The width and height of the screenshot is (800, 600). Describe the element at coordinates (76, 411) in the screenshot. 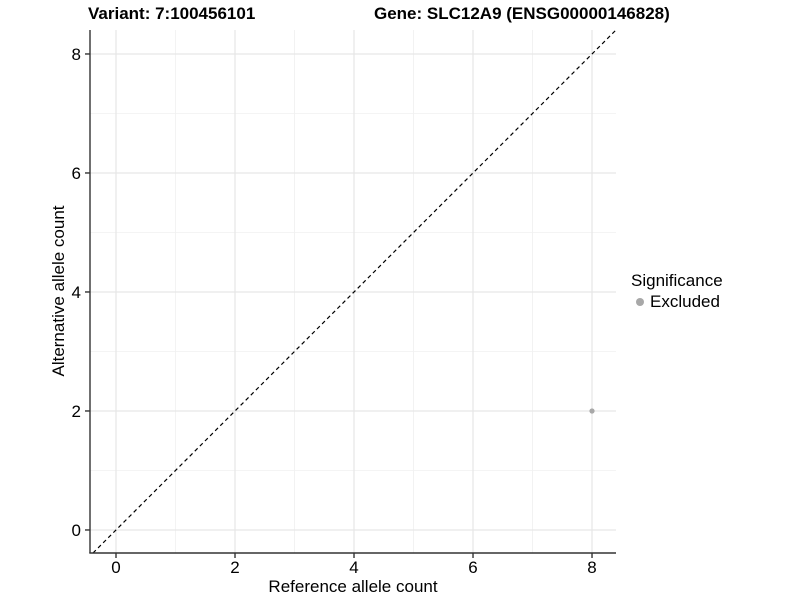

I see `y-tick-label: 2` at that location.